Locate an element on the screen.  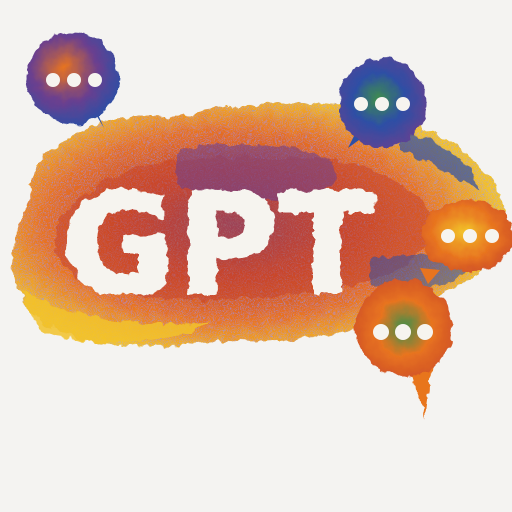
top-right-chat-bubble is located at coordinates (383, 103).